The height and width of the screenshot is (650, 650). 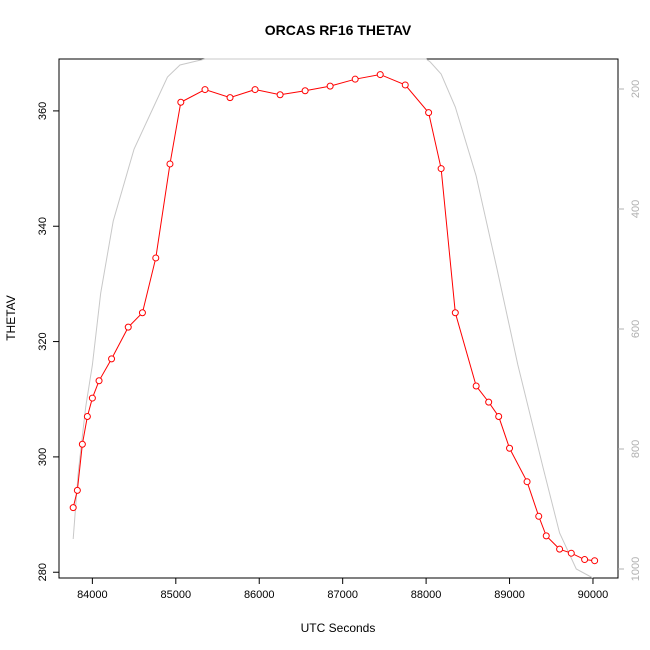 I want to click on y2-tick-label: 200, so click(x=636, y=89).